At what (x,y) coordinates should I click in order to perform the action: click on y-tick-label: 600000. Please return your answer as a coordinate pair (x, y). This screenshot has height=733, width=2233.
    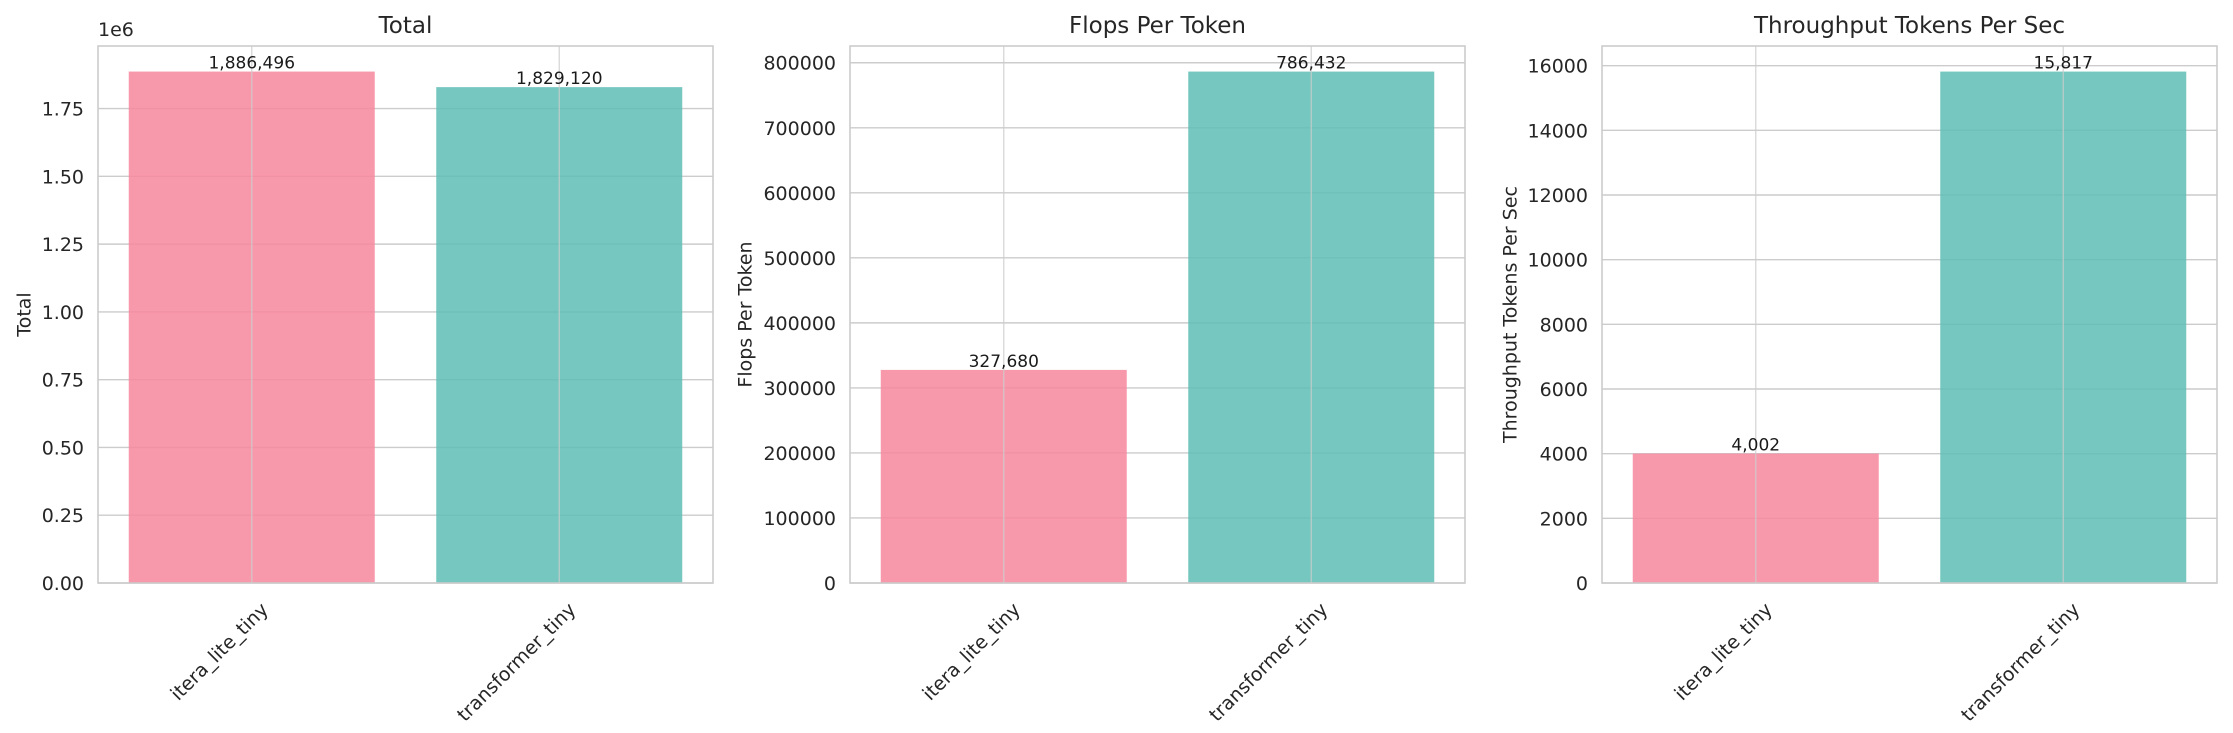
    Looking at the image, I should click on (799, 194).